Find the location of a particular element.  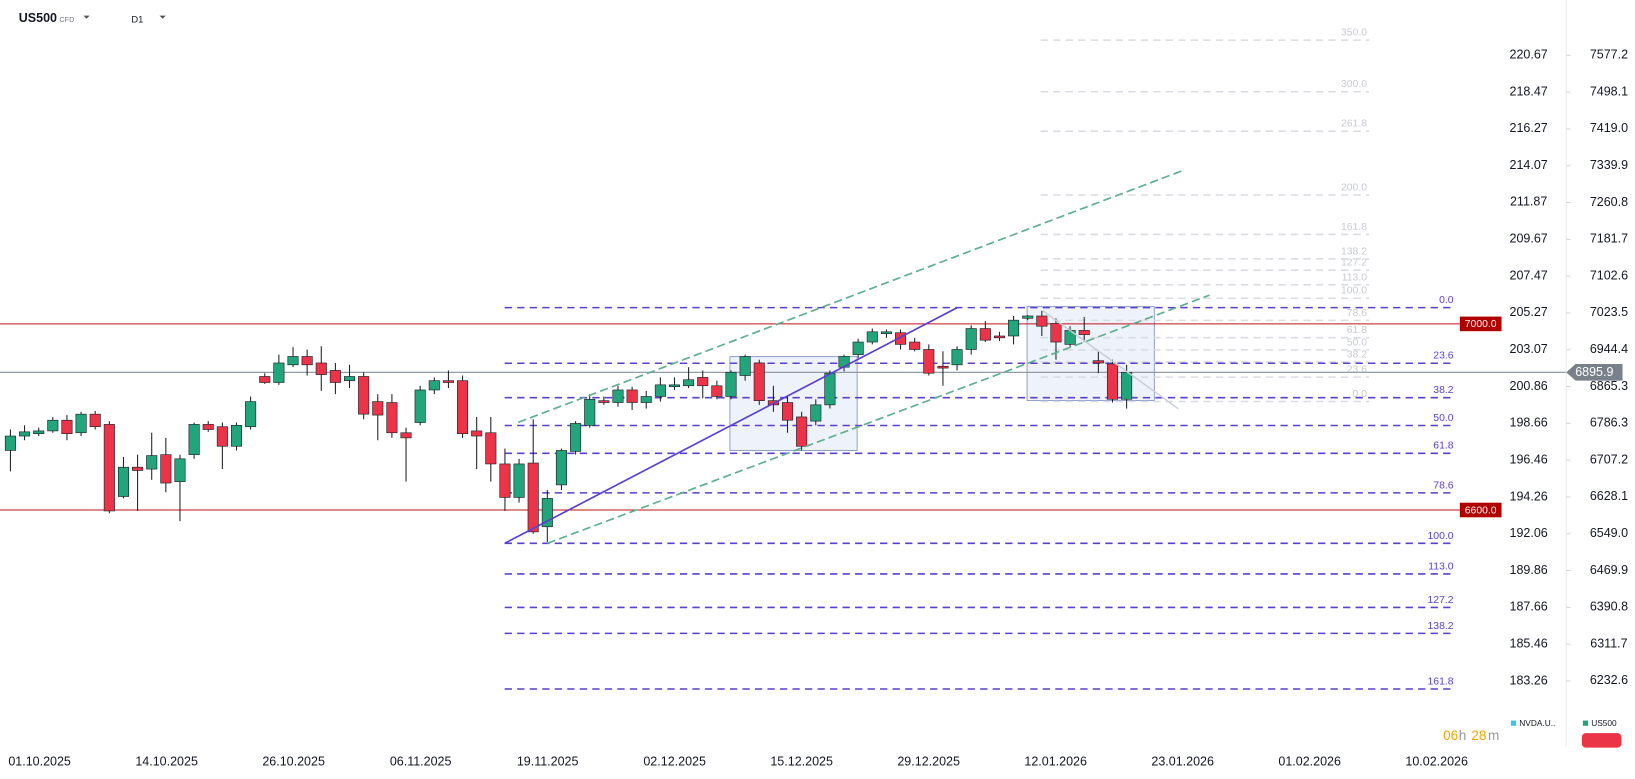

y2-tick-label: 189.86 is located at coordinates (1529, 570).